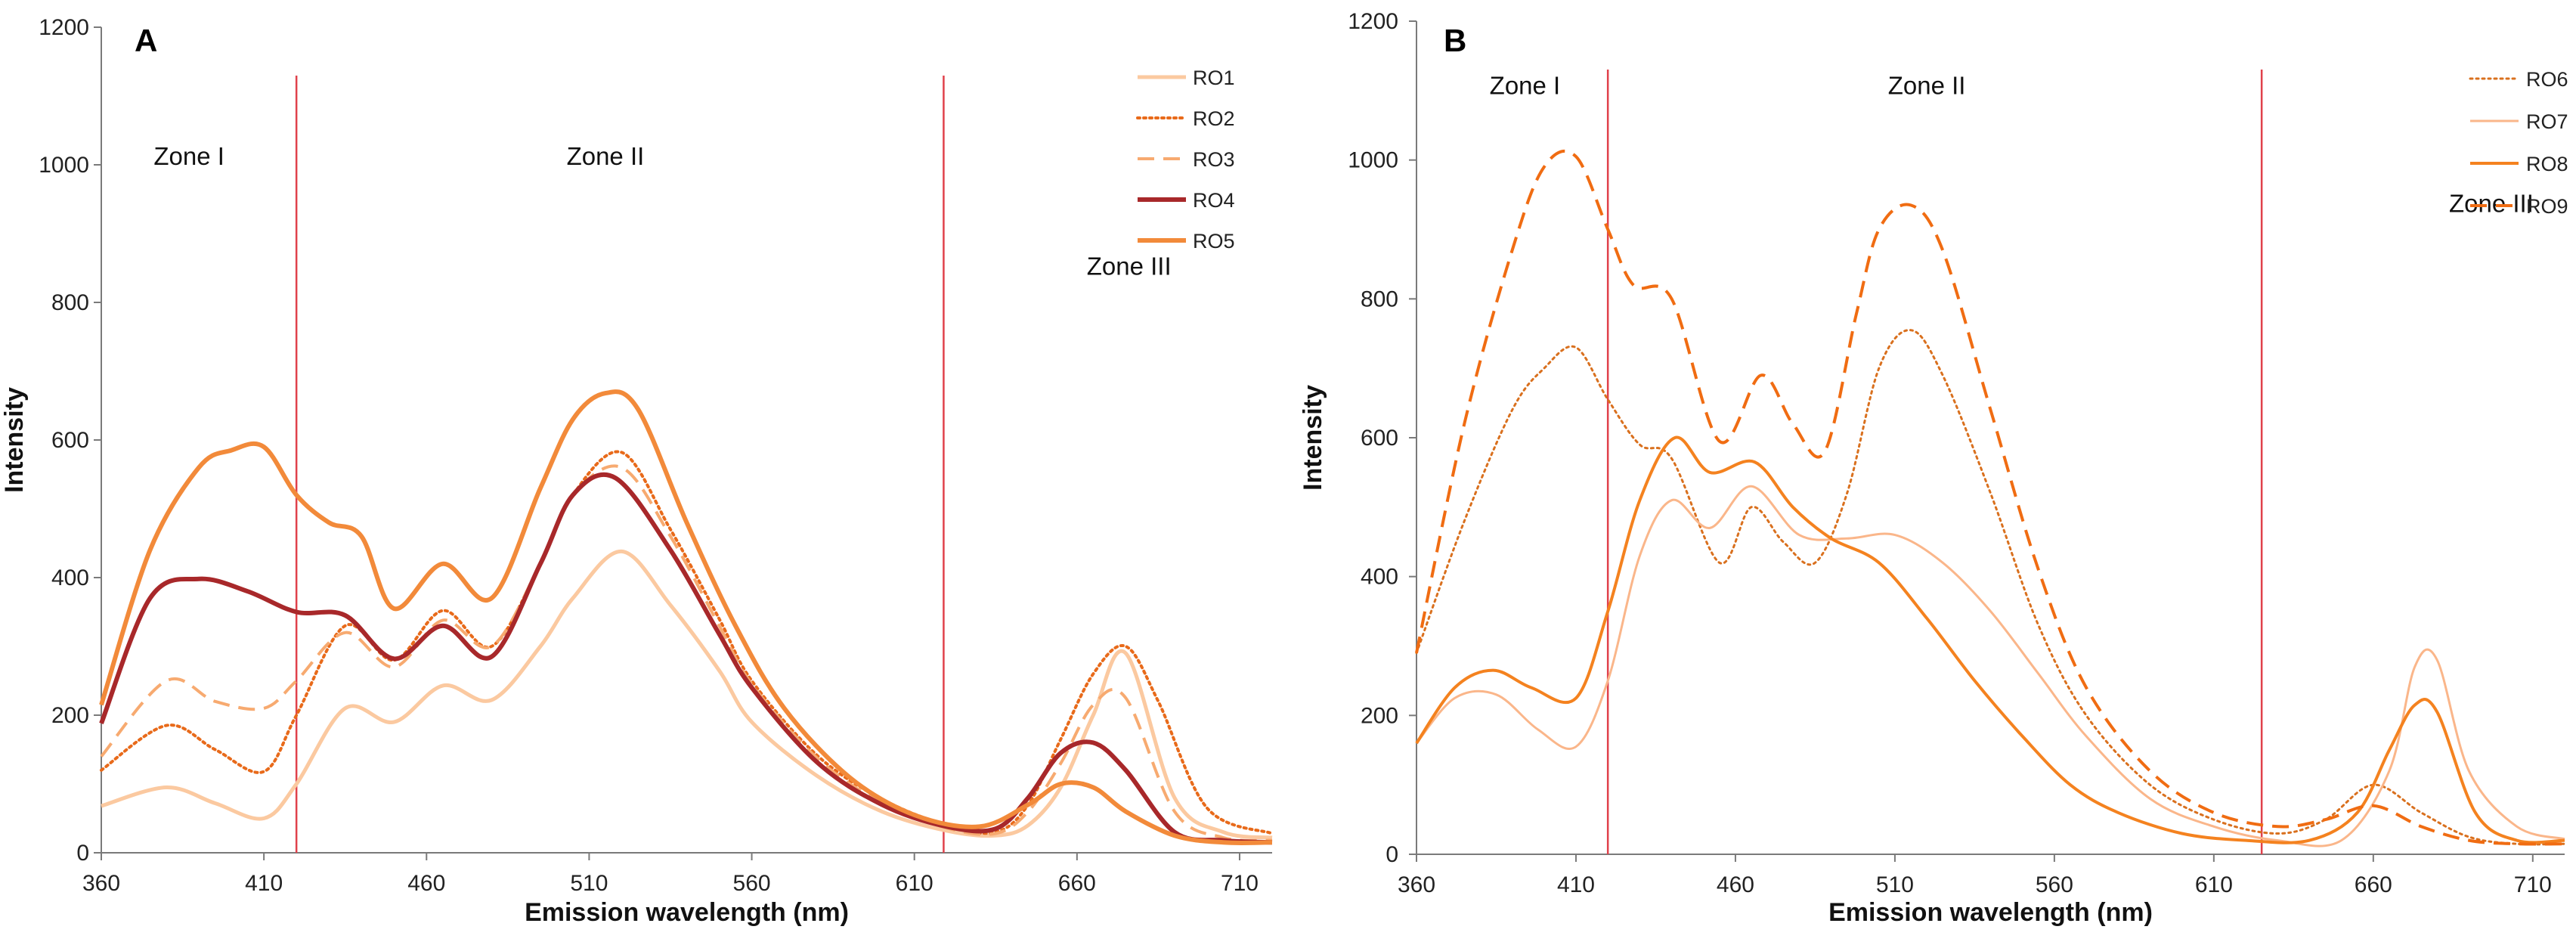 The height and width of the screenshot is (945, 2576). I want to click on legend-label: RO4, so click(1214, 200).